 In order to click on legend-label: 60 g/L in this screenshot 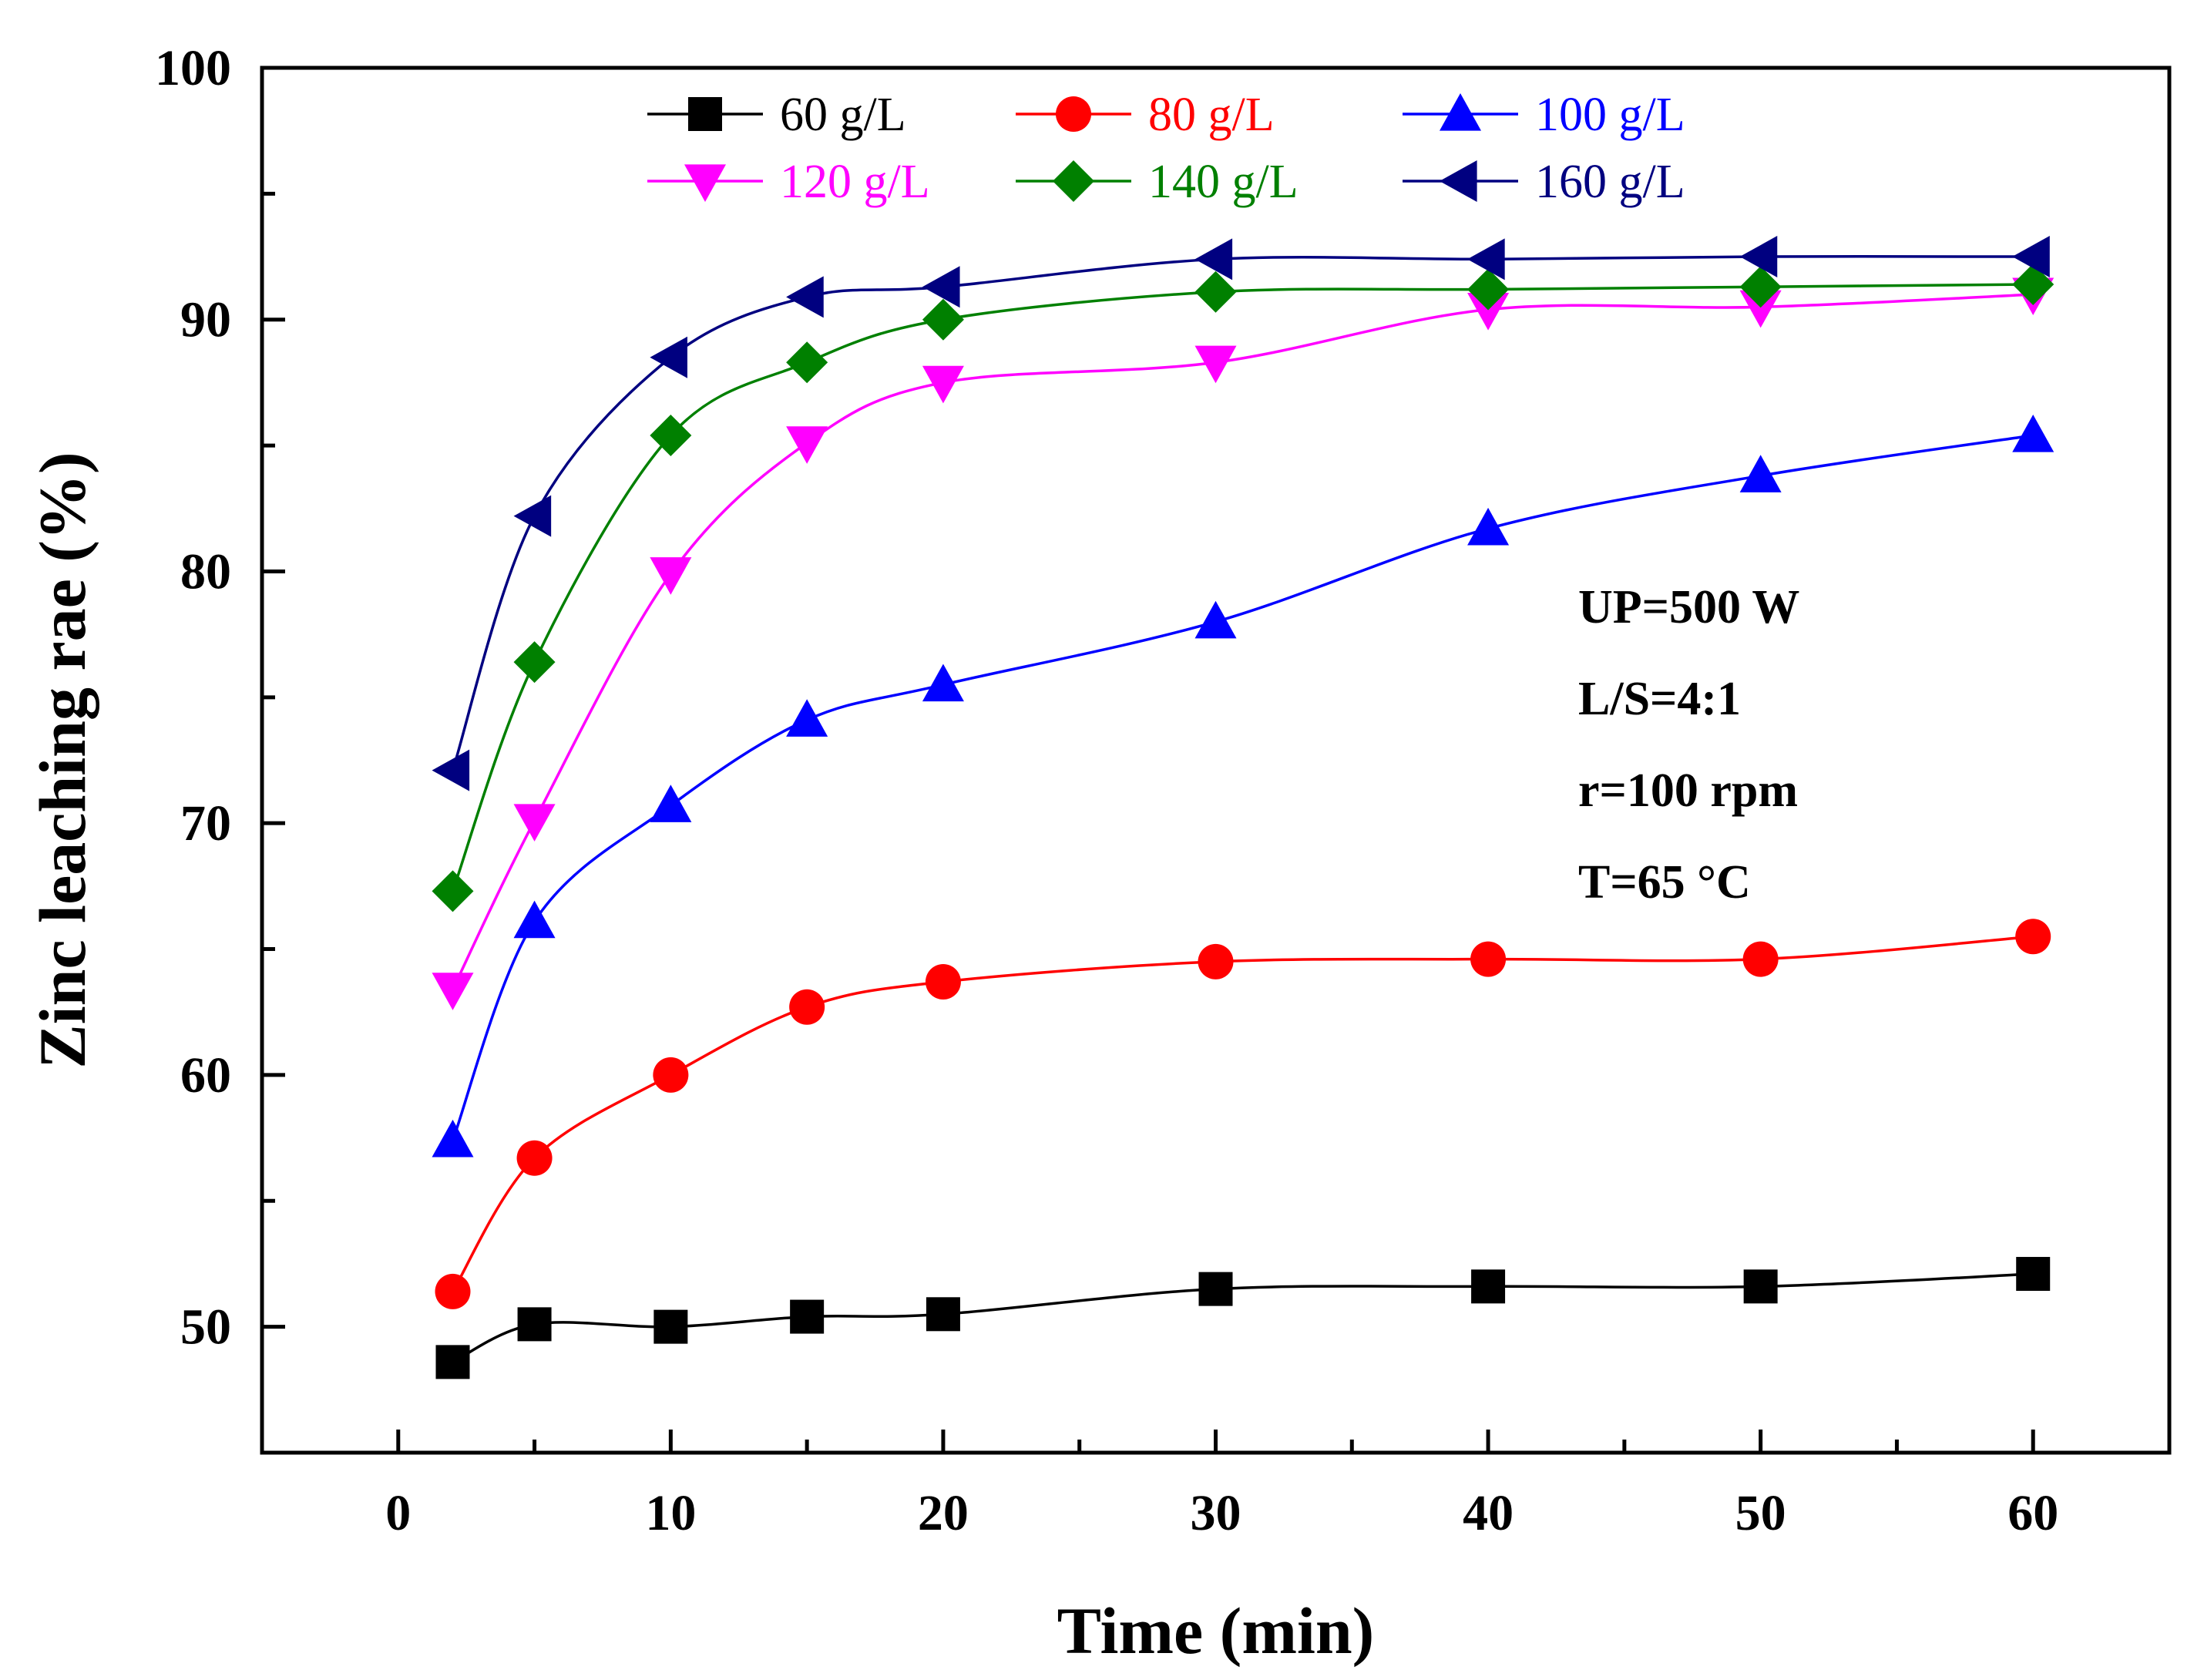, I will do `click(843, 115)`.